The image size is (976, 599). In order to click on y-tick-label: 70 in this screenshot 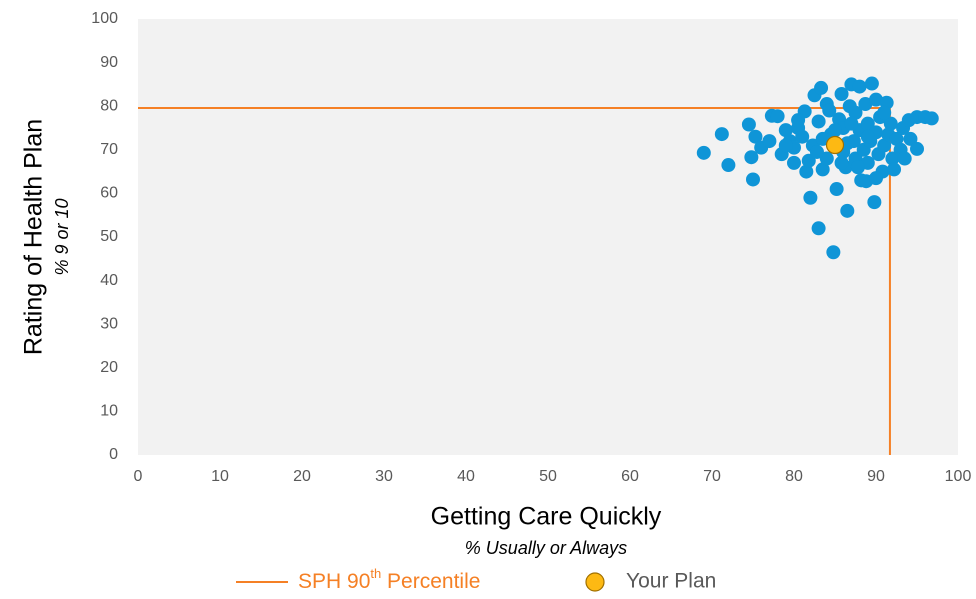, I will do `click(109, 149)`.